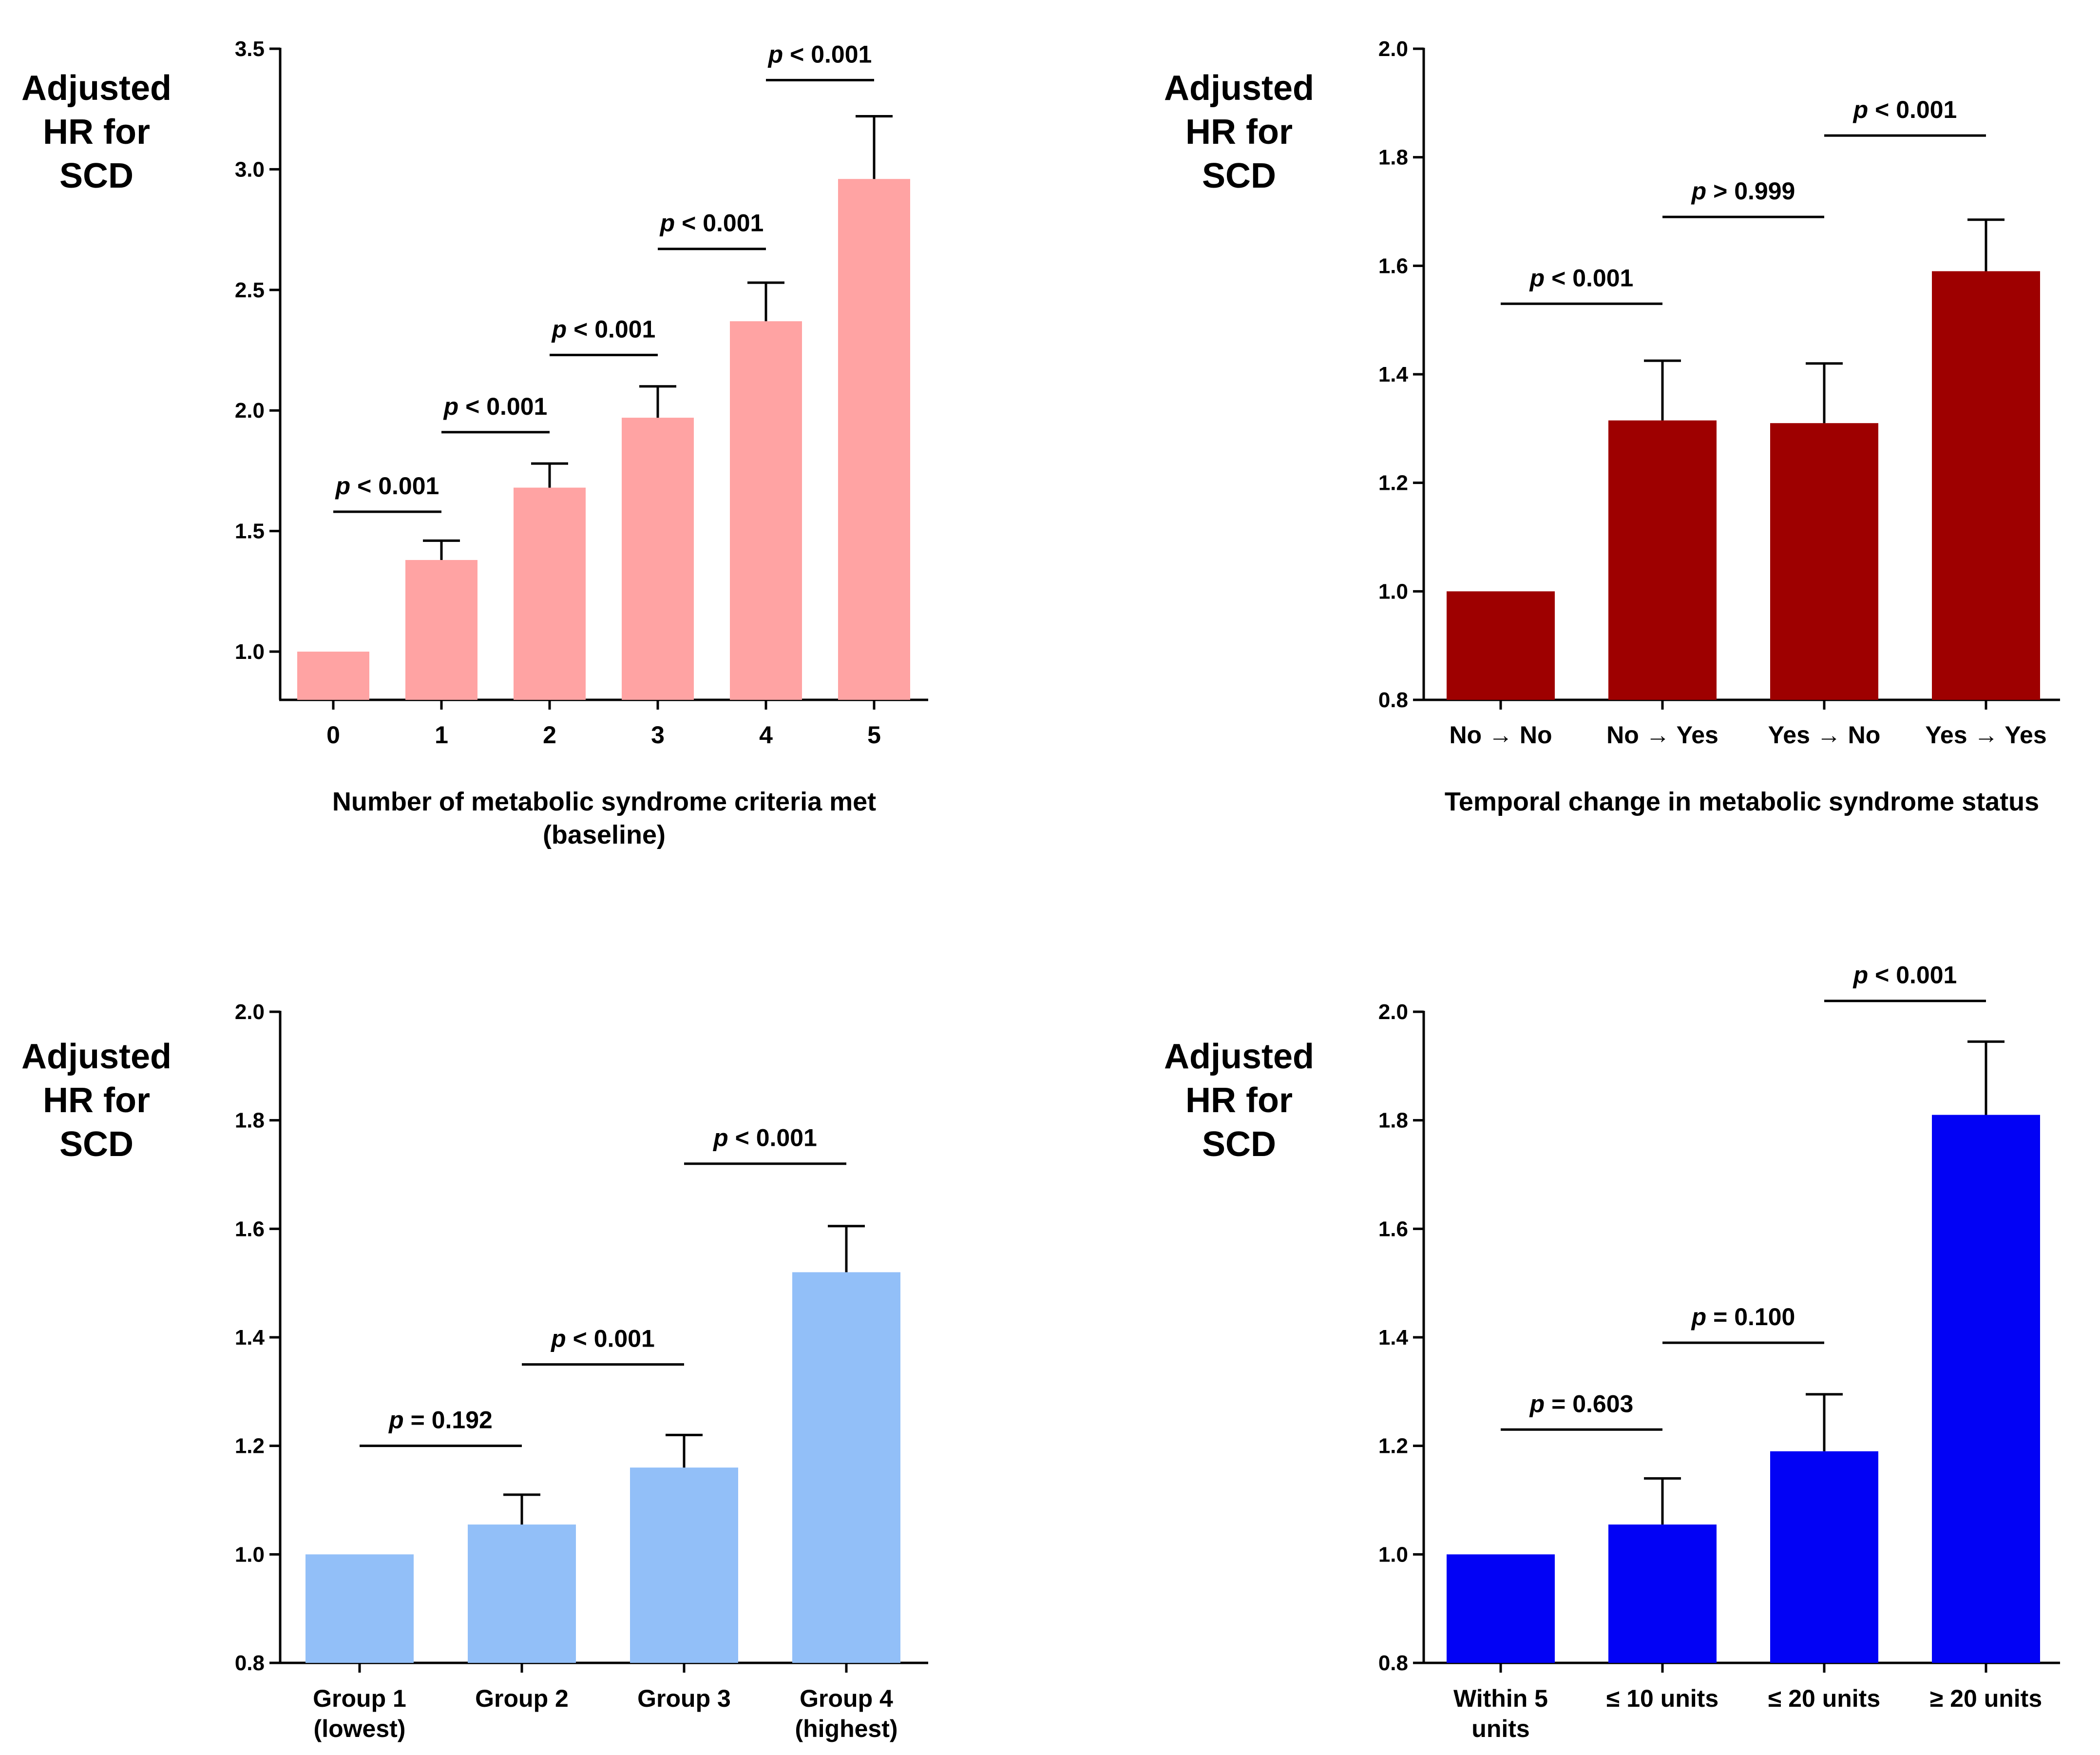  What do you see at coordinates (1662, 1698) in the screenshot?
I see `category-label-1: ≤ 10 units` at bounding box center [1662, 1698].